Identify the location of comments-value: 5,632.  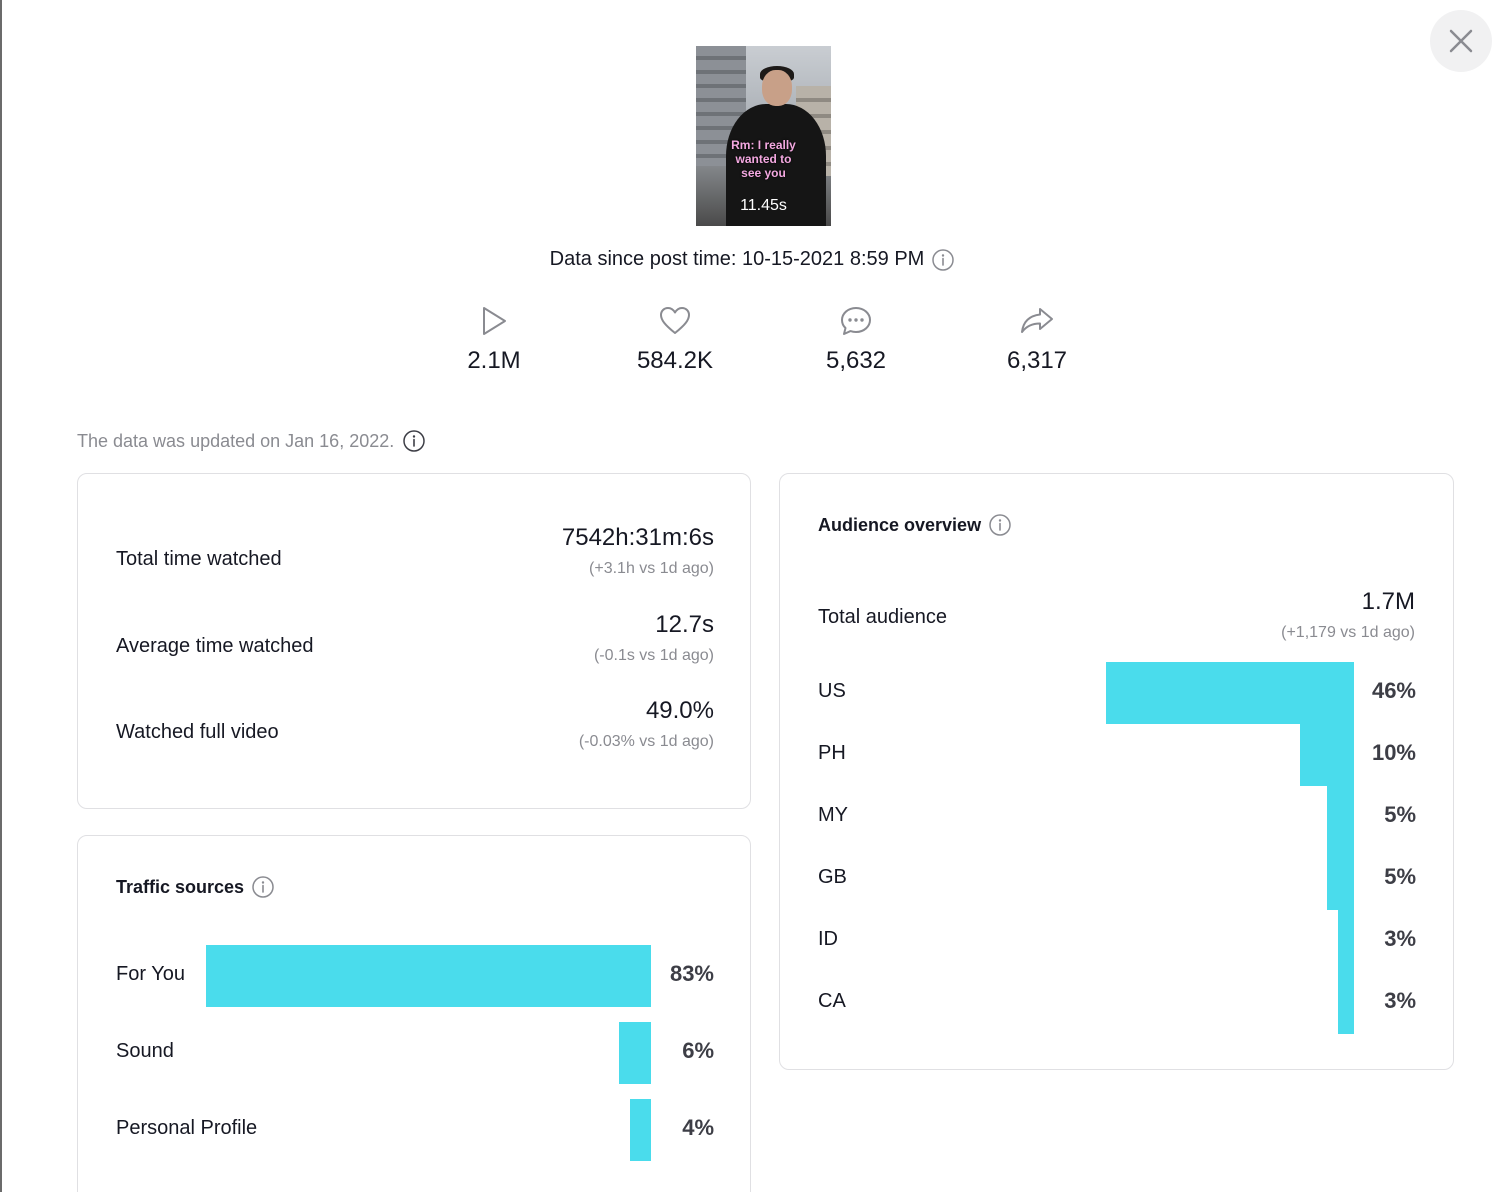
(856, 360).